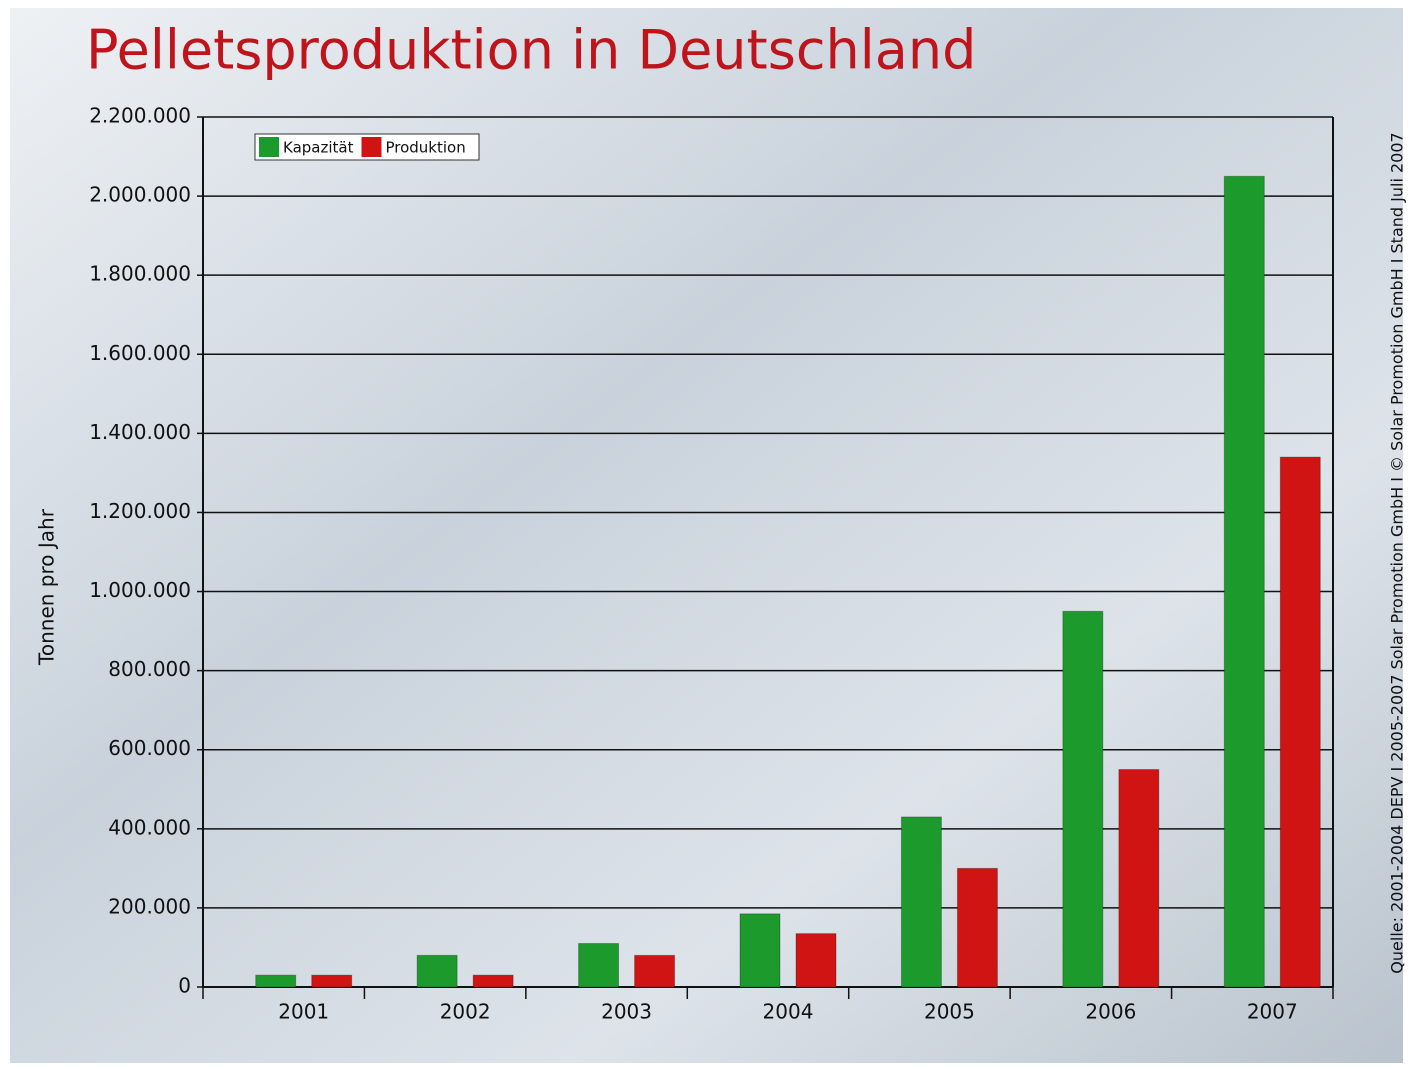  Describe the element at coordinates (949, 1012) in the screenshot. I see `x-tick-label: 2005` at that location.